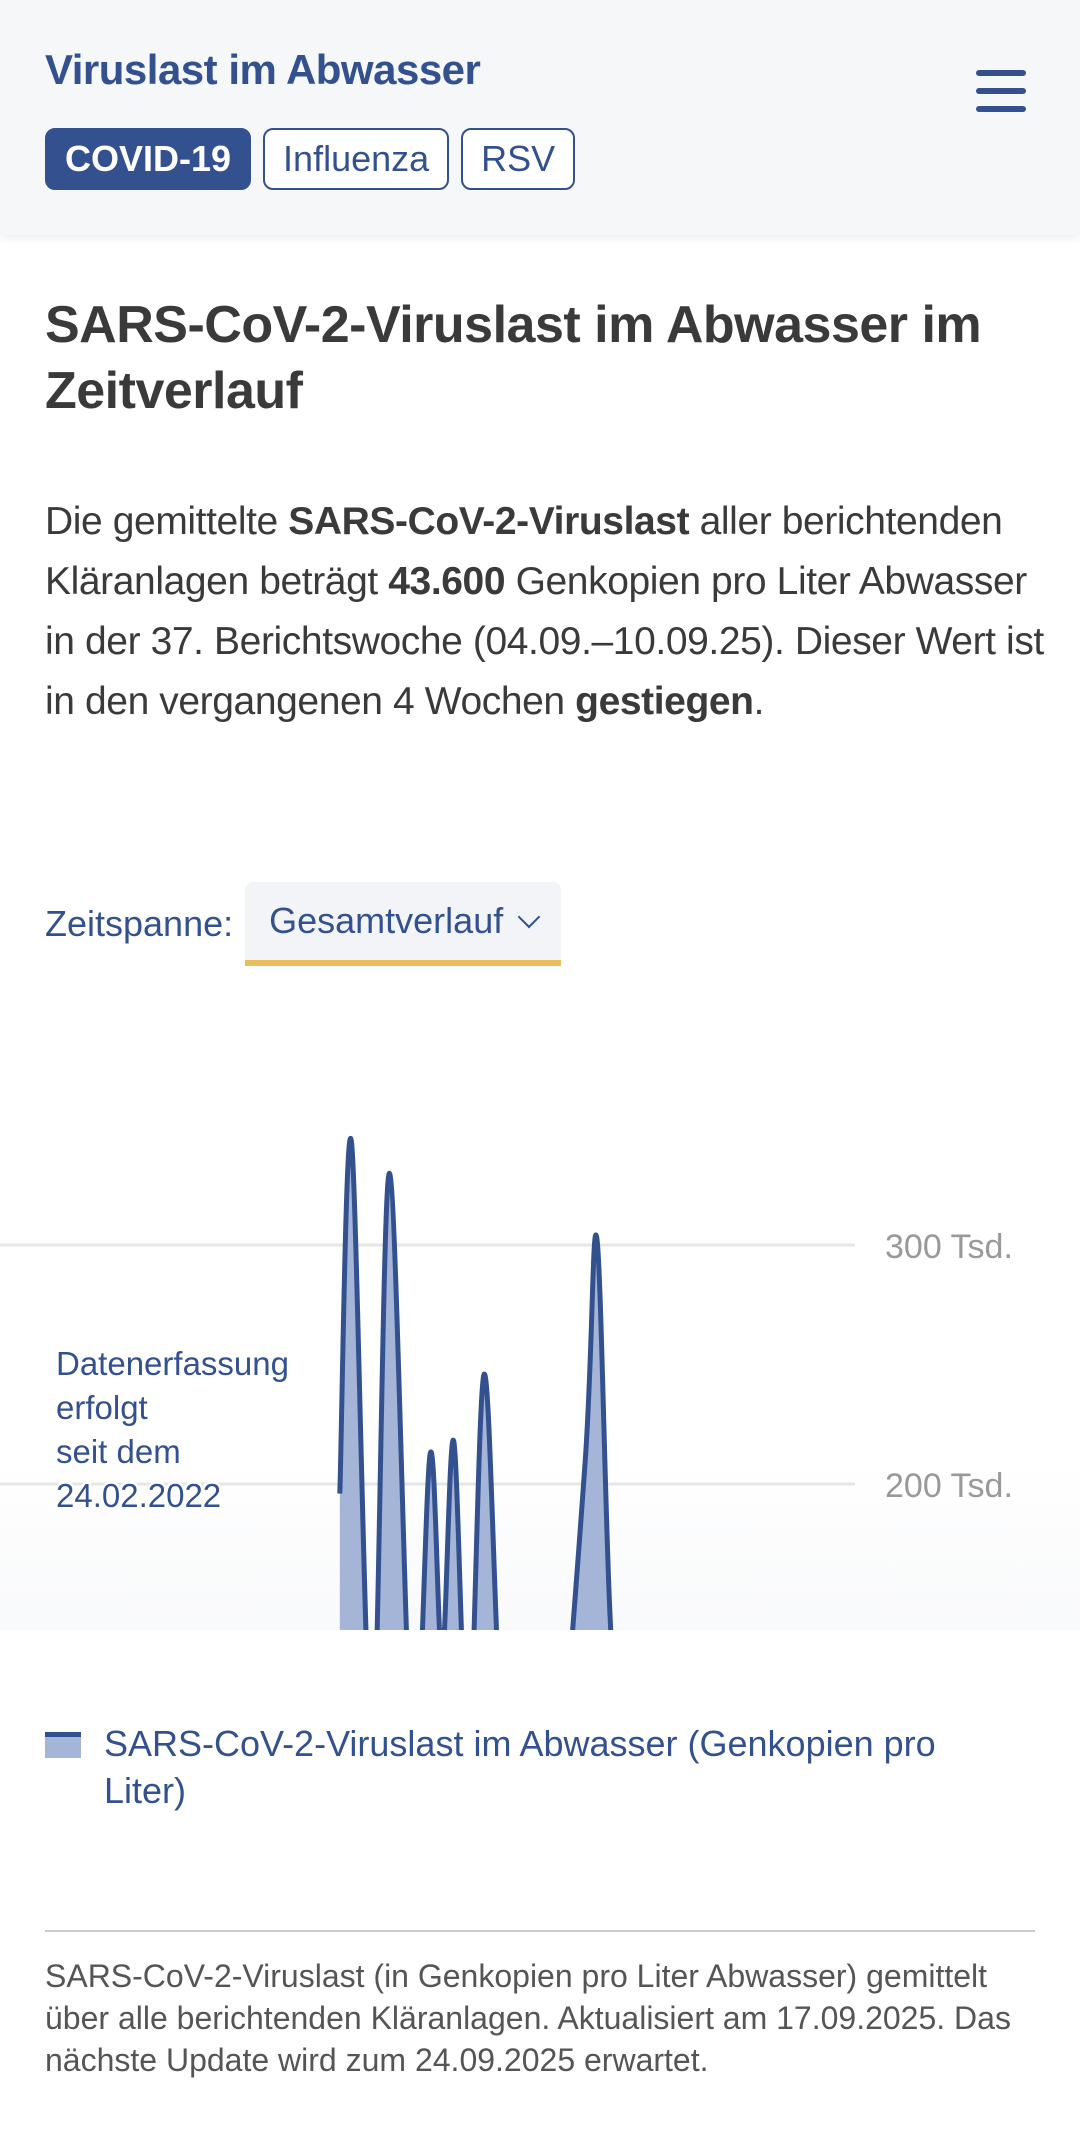 The height and width of the screenshot is (2145, 1080). I want to click on data-start-annotation: Datenerfassung, so click(172, 1363).